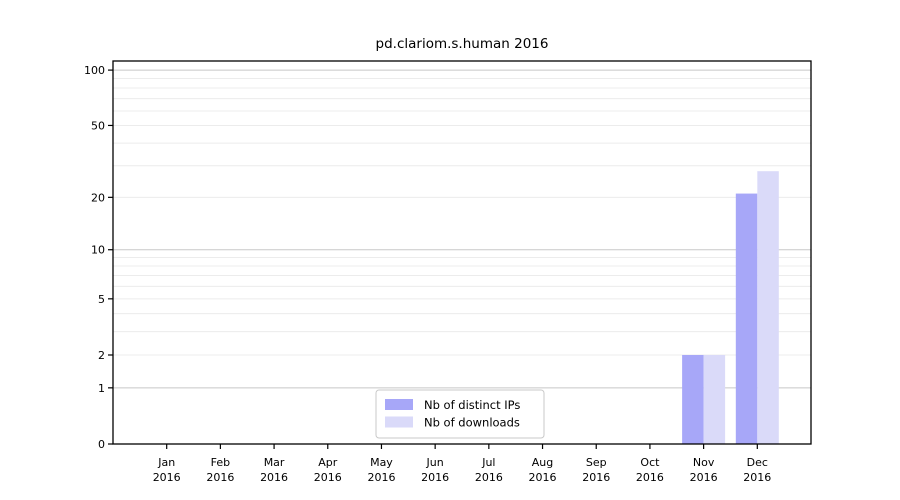 The image size is (900, 500). Describe the element at coordinates (220, 462) in the screenshot. I see `x-tick-label-month: Feb` at that location.